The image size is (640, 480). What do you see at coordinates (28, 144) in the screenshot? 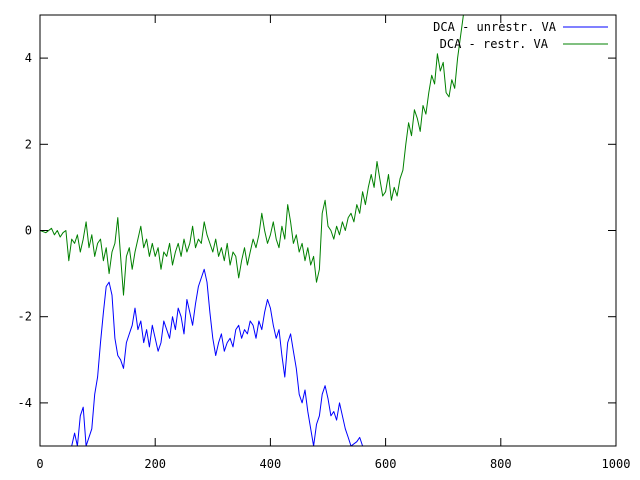
I see `y-tick-label: 2` at bounding box center [28, 144].